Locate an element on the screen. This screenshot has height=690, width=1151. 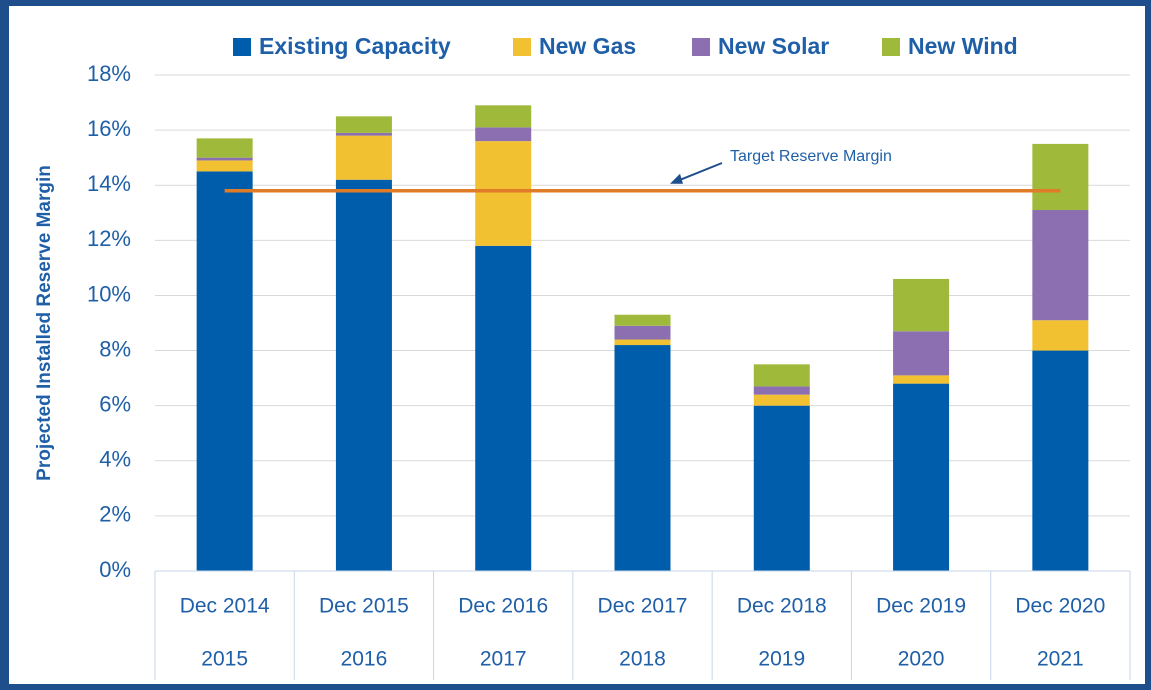
annotation-label: Target Reserve Margin is located at coordinates (811, 156).